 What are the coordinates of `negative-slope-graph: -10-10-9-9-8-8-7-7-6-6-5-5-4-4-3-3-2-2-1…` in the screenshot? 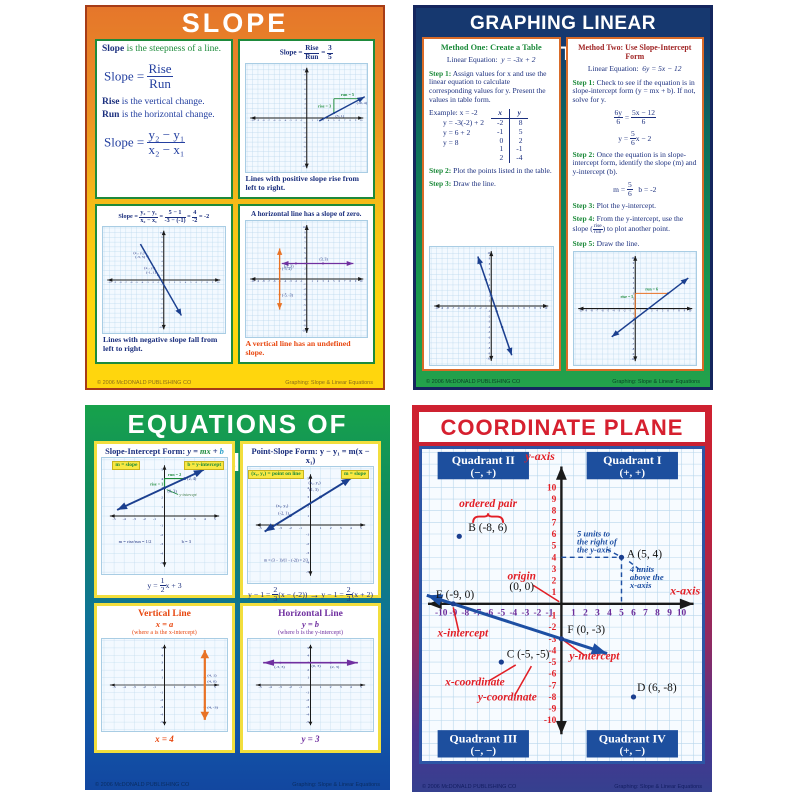 It's located at (164, 280).